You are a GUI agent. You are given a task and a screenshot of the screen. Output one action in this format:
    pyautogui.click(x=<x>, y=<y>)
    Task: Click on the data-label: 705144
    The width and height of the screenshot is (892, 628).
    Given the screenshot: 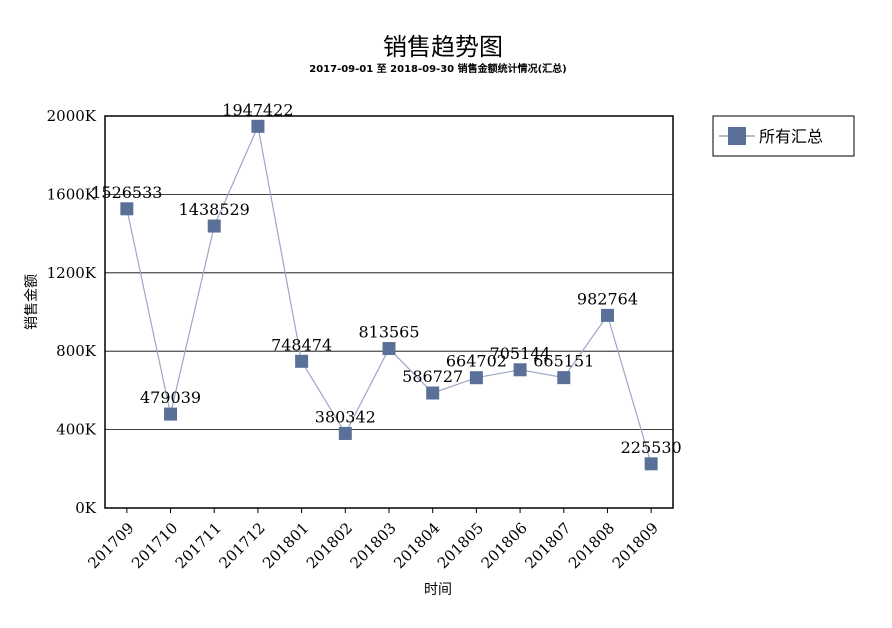 What is the action you would take?
    pyautogui.click(x=520, y=353)
    